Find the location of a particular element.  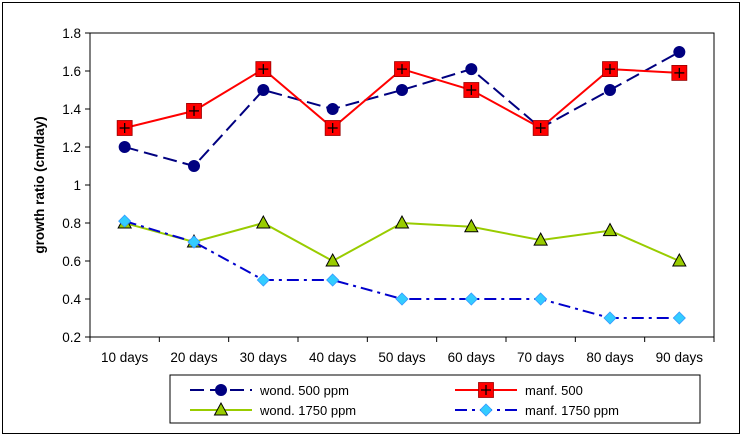

legend-label: manf. 500 is located at coordinates (554, 390).